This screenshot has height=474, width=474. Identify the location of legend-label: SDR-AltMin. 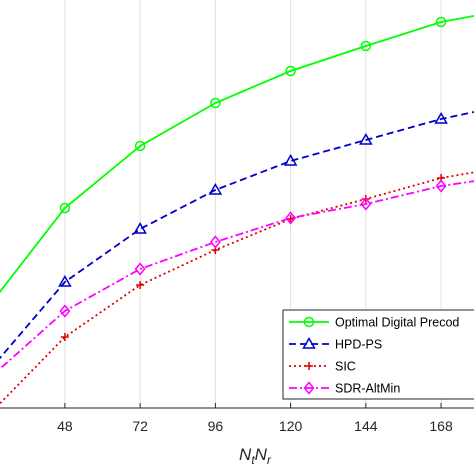
(367, 389).